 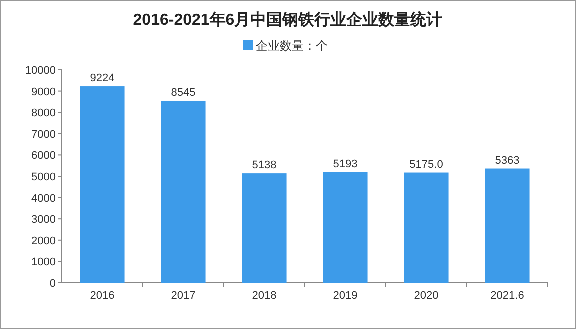 I want to click on x-tick-label: 2021.6, so click(x=507, y=296).